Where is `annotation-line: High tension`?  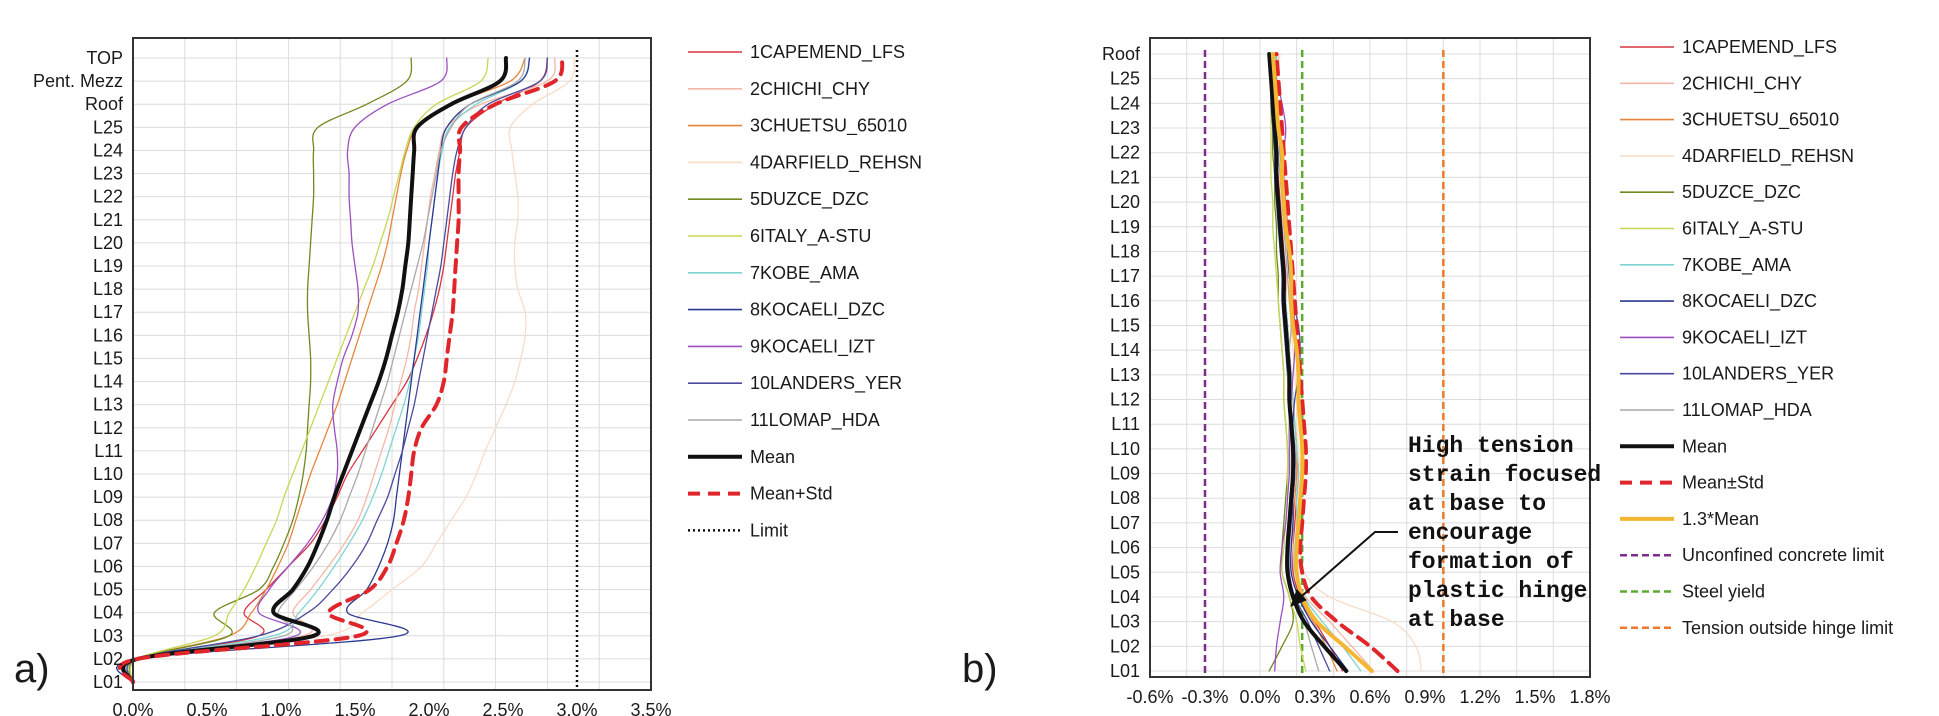
annotation-line: High tension is located at coordinates (1491, 446).